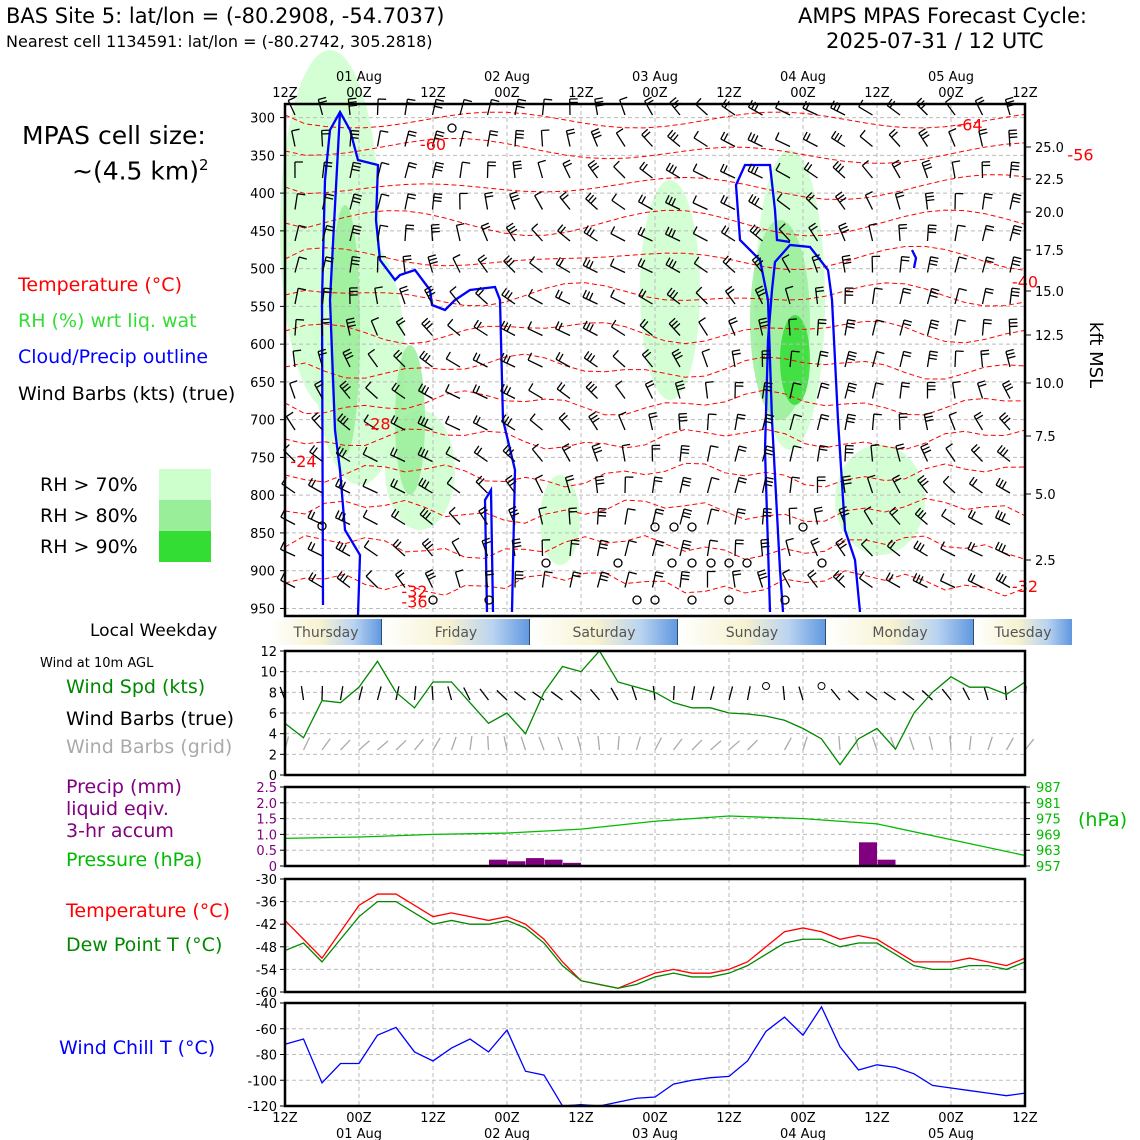  I want to click on top-time-tick: 12Z, so click(433, 93).